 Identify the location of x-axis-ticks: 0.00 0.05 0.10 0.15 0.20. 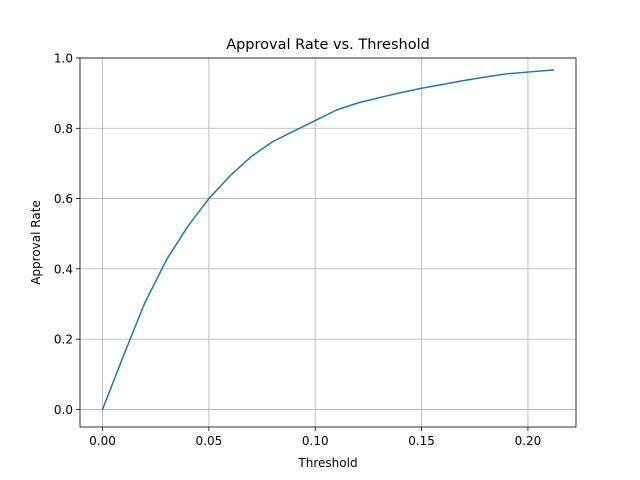
(315, 437).